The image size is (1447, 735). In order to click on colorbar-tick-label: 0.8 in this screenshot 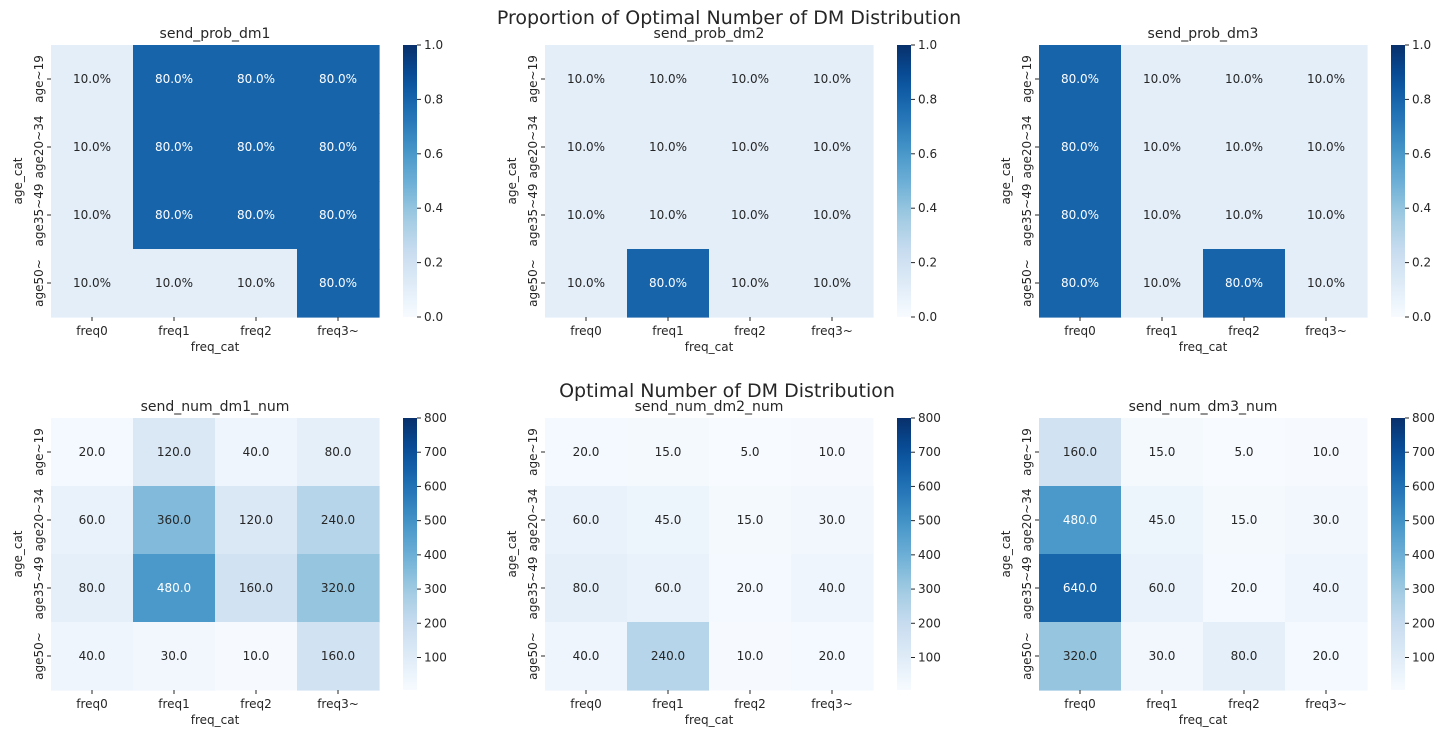, I will do `click(1421, 99)`.